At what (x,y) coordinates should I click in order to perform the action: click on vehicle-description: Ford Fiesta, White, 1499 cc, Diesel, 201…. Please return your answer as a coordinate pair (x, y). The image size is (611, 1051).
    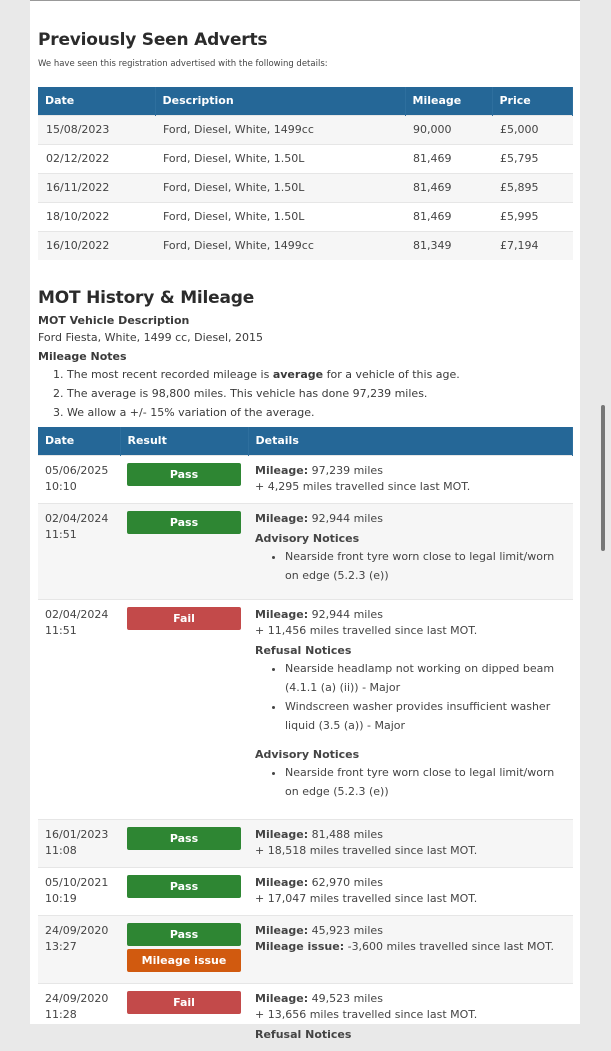
    Looking at the image, I should click on (150, 337).